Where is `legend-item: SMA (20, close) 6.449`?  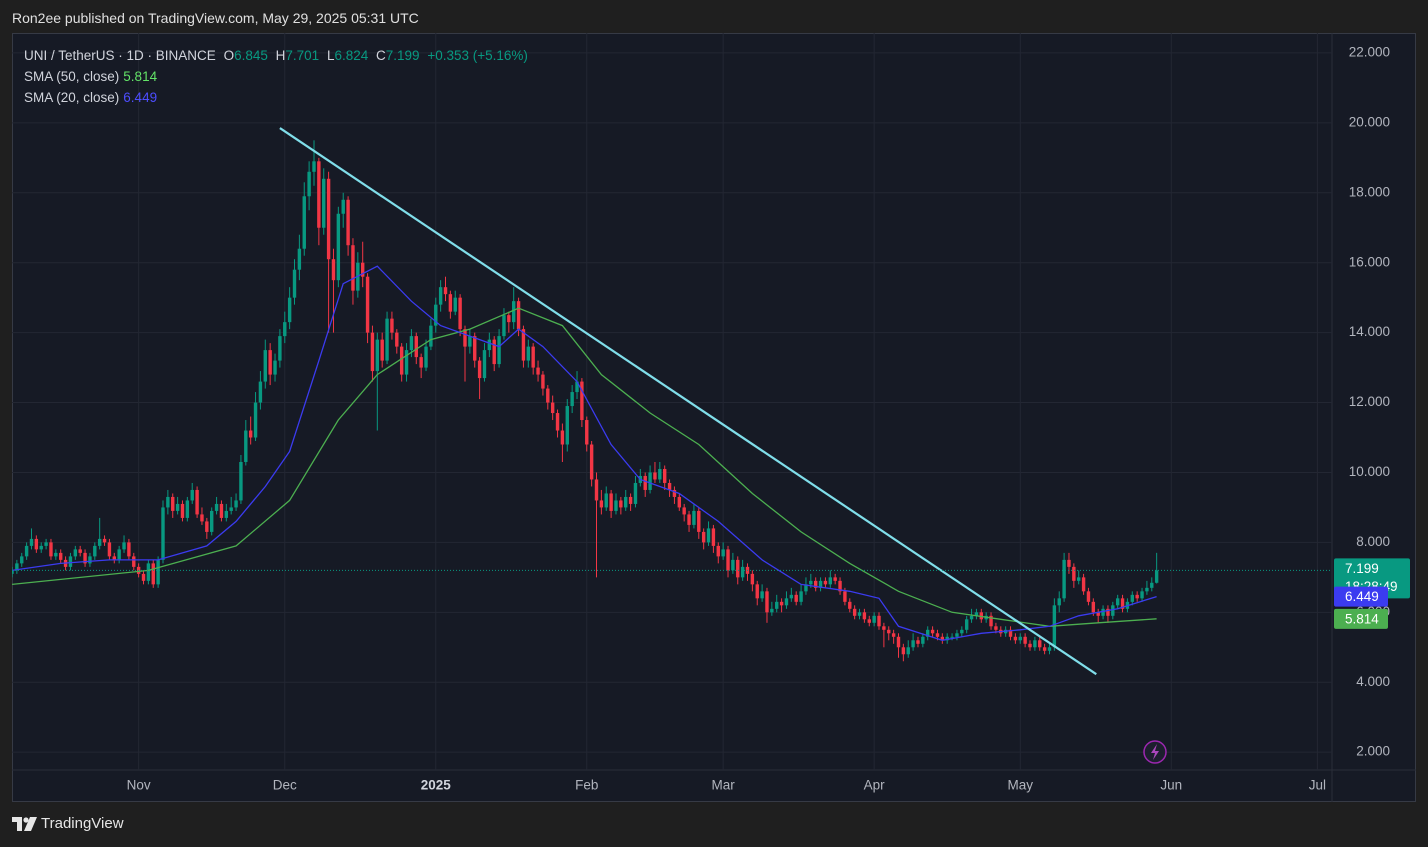
legend-item: SMA (20, close) 6.449 is located at coordinates (278, 97).